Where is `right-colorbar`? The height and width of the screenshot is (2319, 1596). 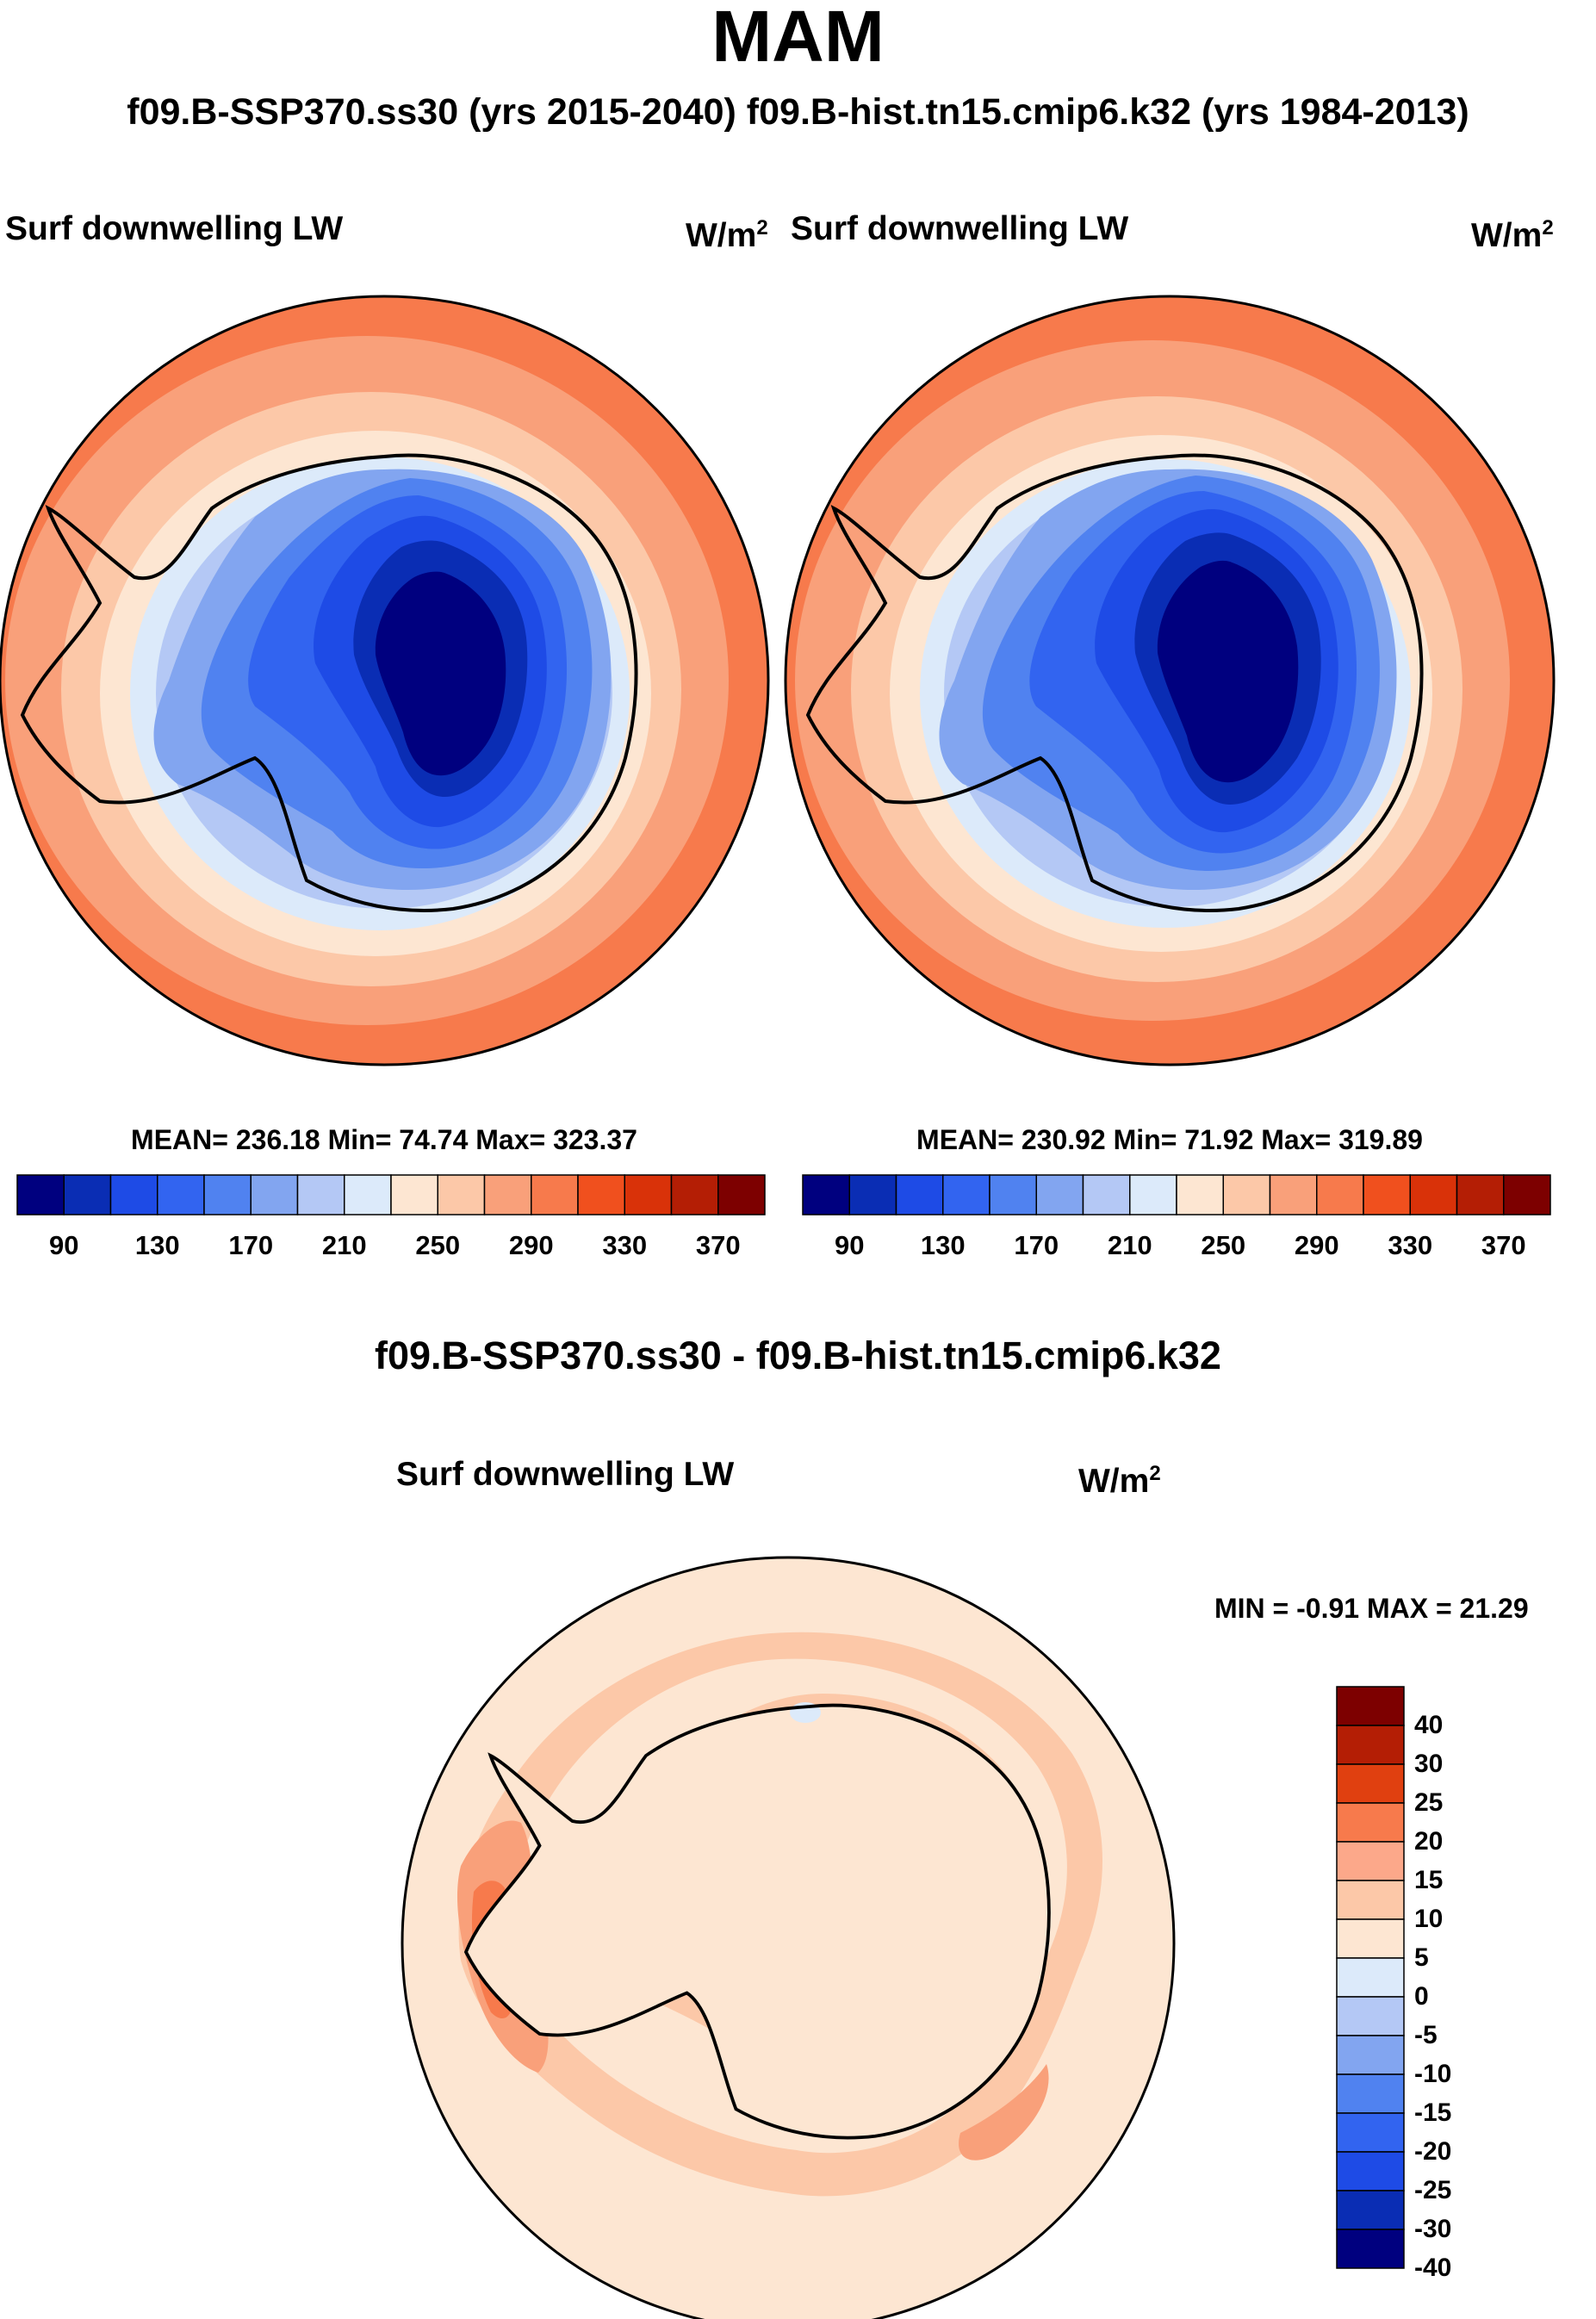
right-colorbar is located at coordinates (1176, 1194).